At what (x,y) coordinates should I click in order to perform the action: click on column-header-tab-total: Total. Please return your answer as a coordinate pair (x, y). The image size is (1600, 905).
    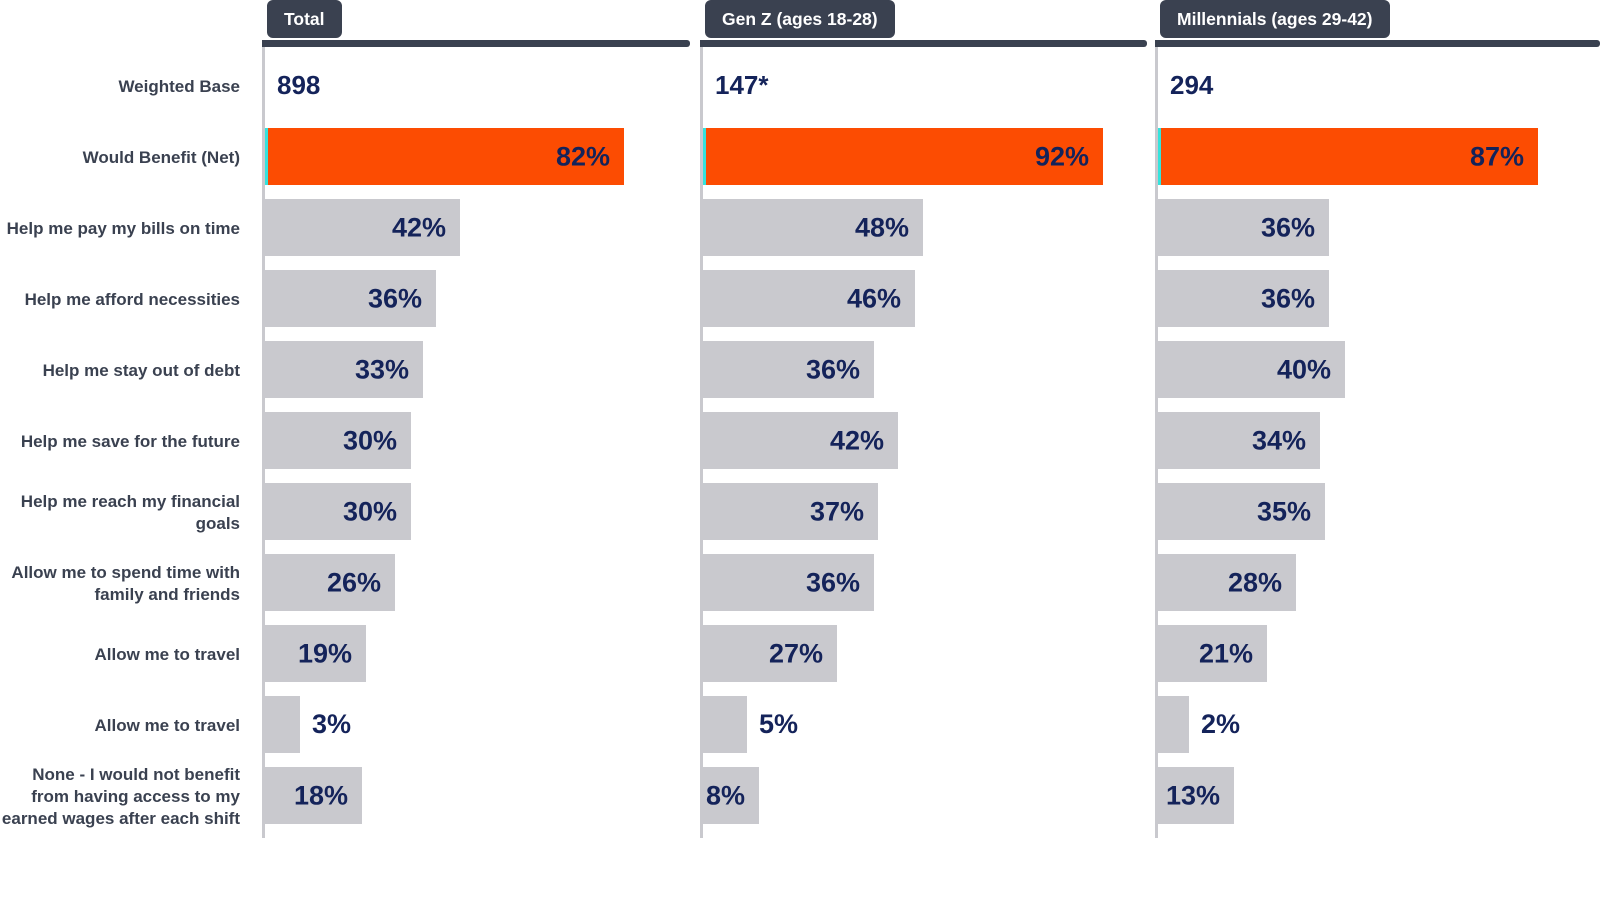
    Looking at the image, I should click on (304, 19).